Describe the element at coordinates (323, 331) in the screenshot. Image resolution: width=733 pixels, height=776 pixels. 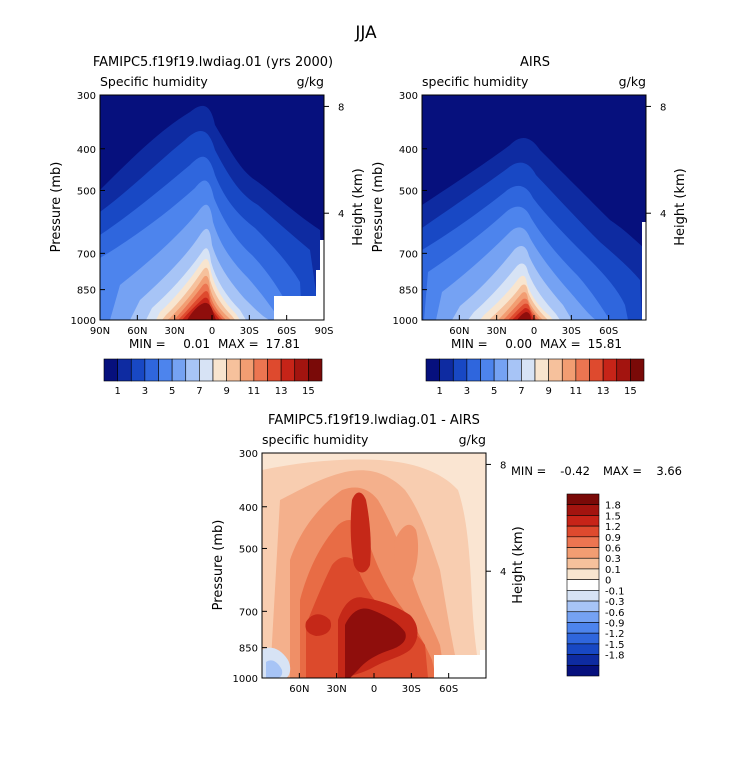
I see `x-tick-label: 90S` at that location.